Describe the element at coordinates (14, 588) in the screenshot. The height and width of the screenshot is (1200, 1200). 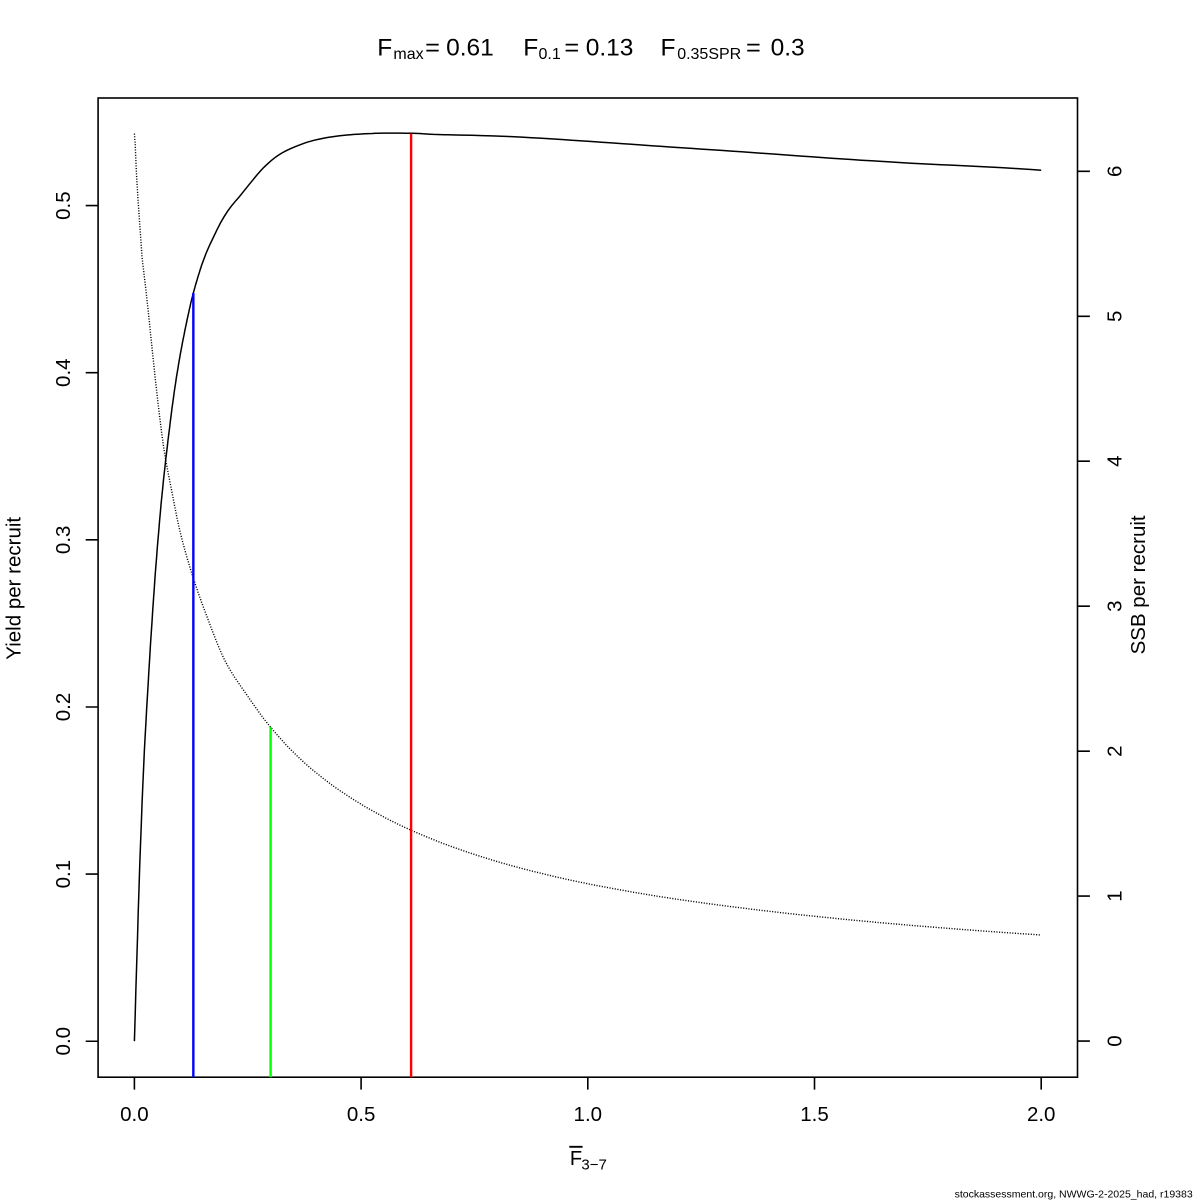
I see `svg-text: Yield per recruit` at that location.